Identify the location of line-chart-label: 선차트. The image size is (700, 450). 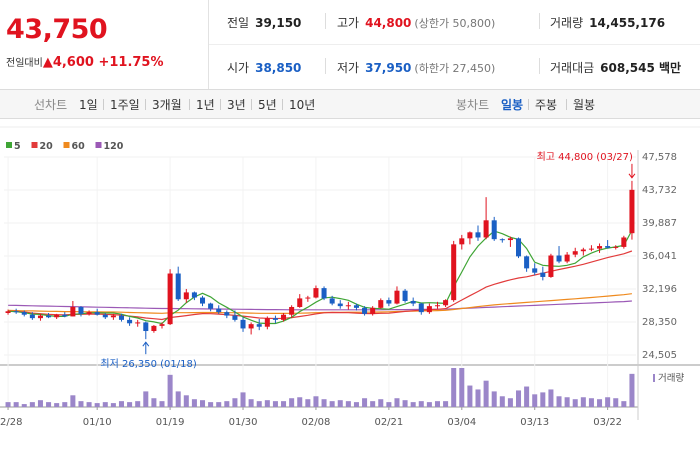
(51, 105).